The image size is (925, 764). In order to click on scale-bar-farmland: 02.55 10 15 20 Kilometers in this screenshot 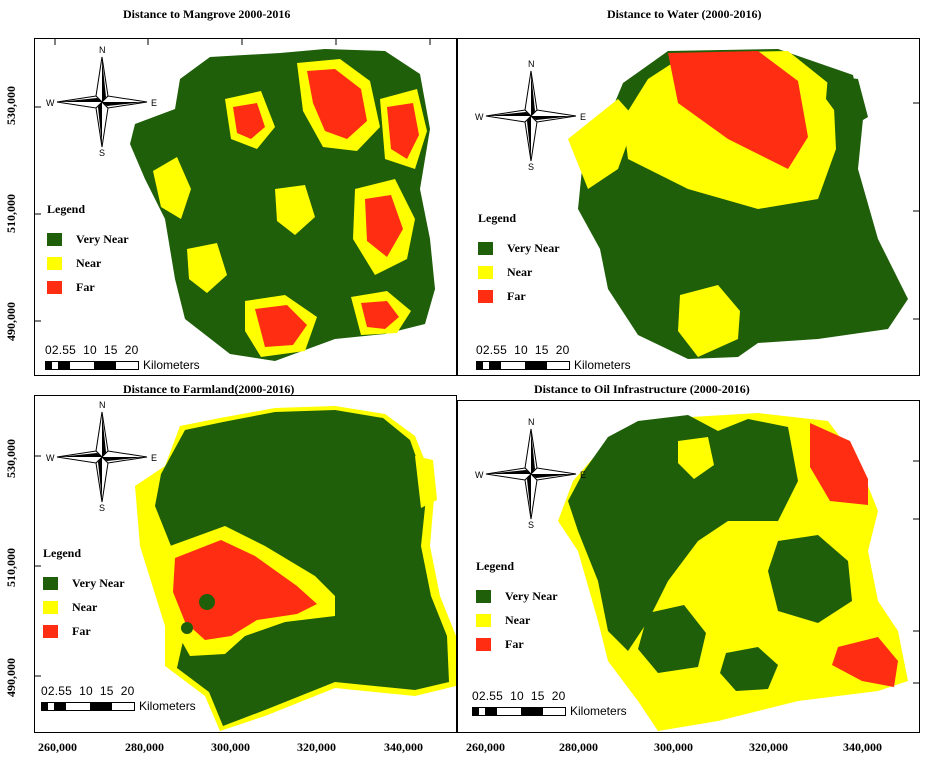, I will do `click(118, 698)`.